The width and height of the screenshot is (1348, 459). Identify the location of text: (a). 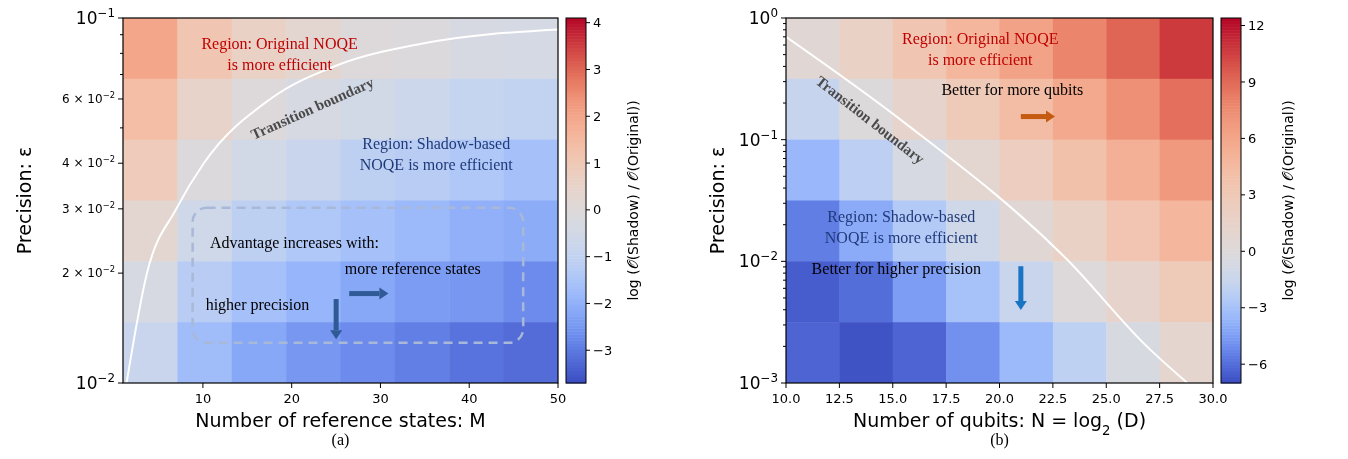
(340, 440).